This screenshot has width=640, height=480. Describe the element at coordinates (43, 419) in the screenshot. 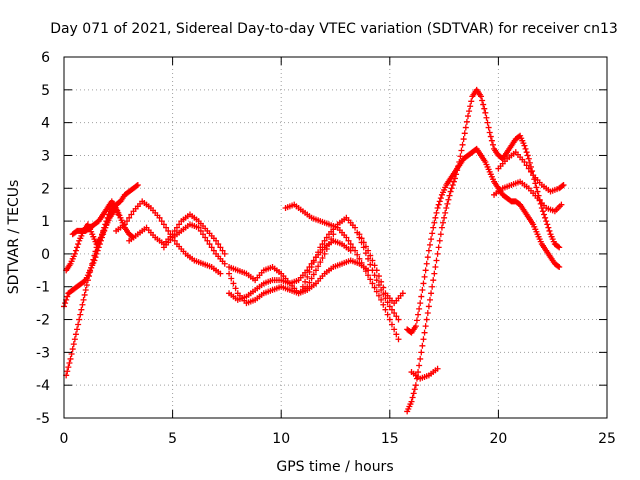

I see `y-tick-label: -5` at that location.